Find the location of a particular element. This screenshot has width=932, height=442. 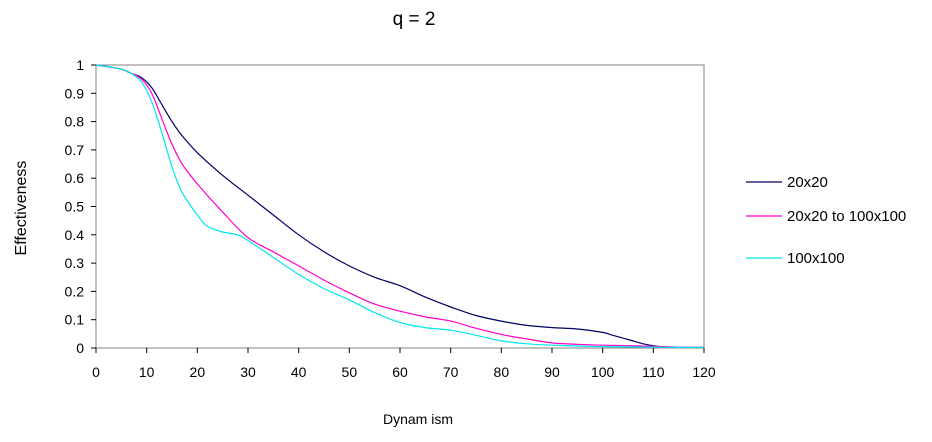

y-tick-label: 0.9 is located at coordinates (75, 93).